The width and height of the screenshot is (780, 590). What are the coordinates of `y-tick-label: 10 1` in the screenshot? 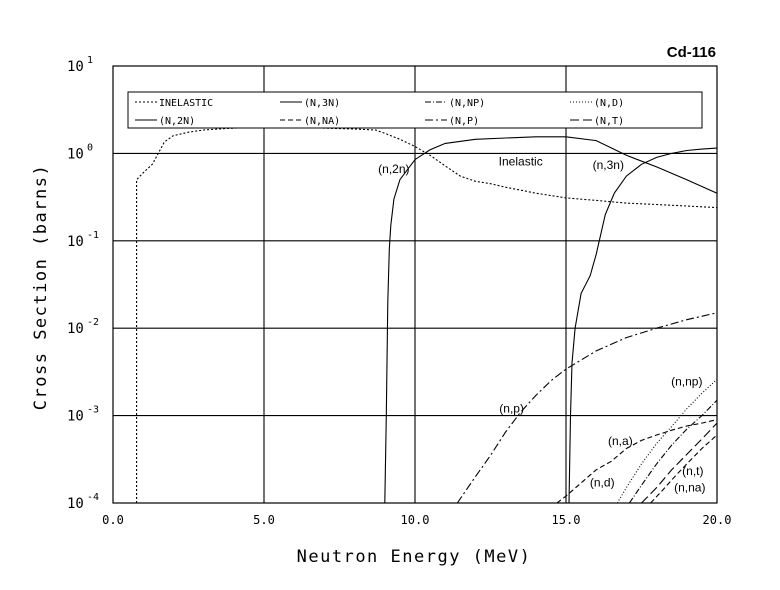 It's located at (80, 65).